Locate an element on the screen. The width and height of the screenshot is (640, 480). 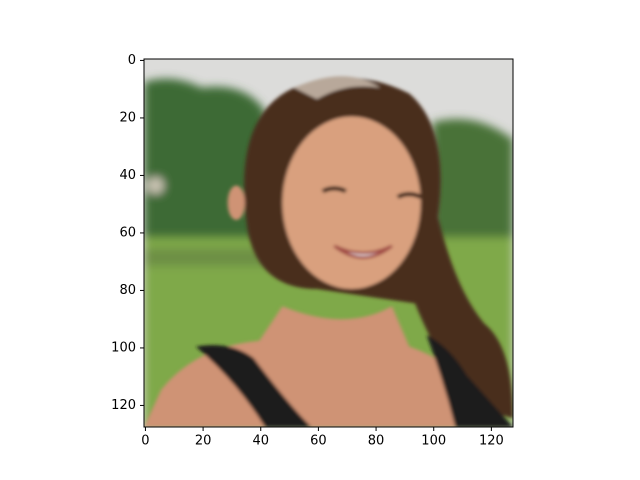
y-tick-label: 0 is located at coordinates (132, 60).